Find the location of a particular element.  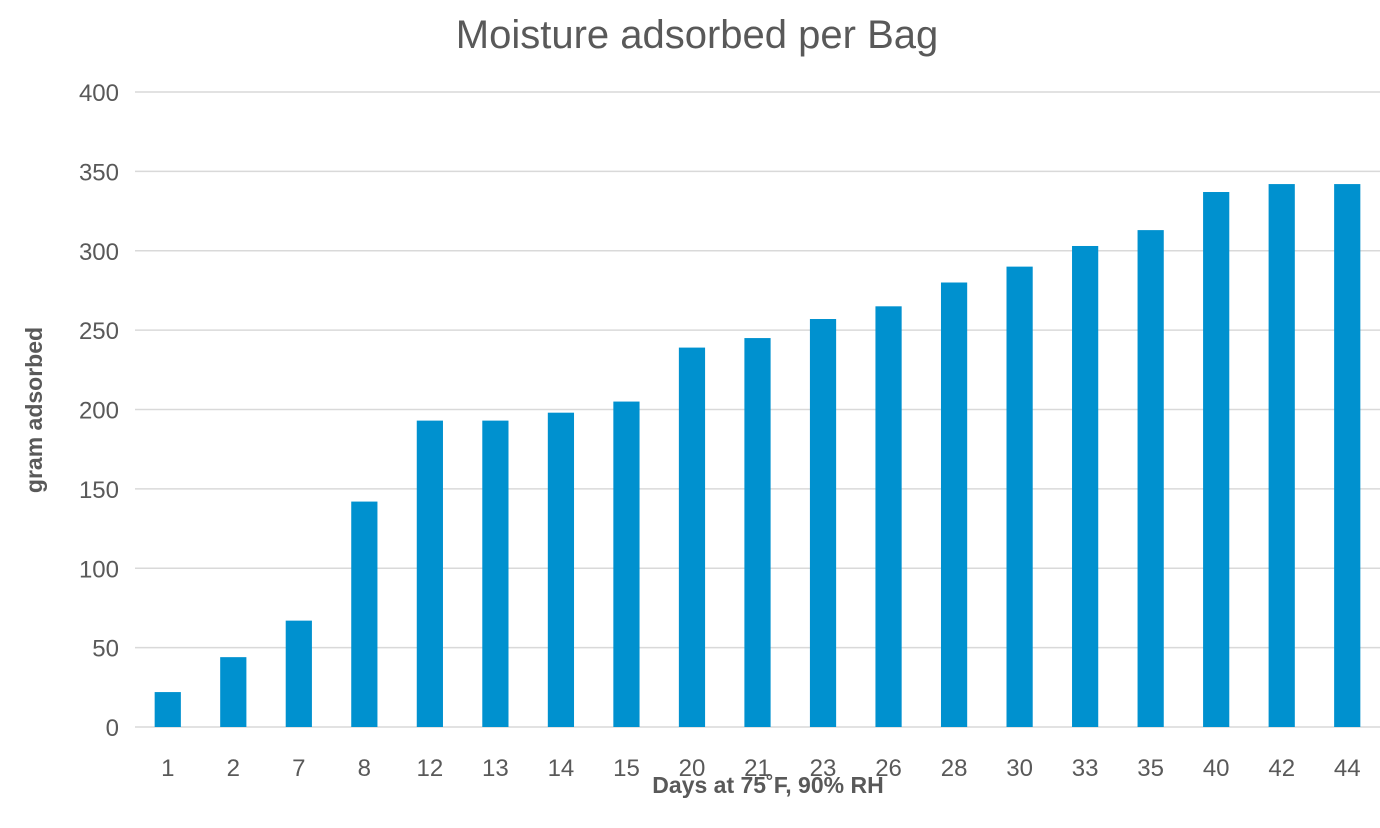

x-tick-label: 33 is located at coordinates (1085, 768).